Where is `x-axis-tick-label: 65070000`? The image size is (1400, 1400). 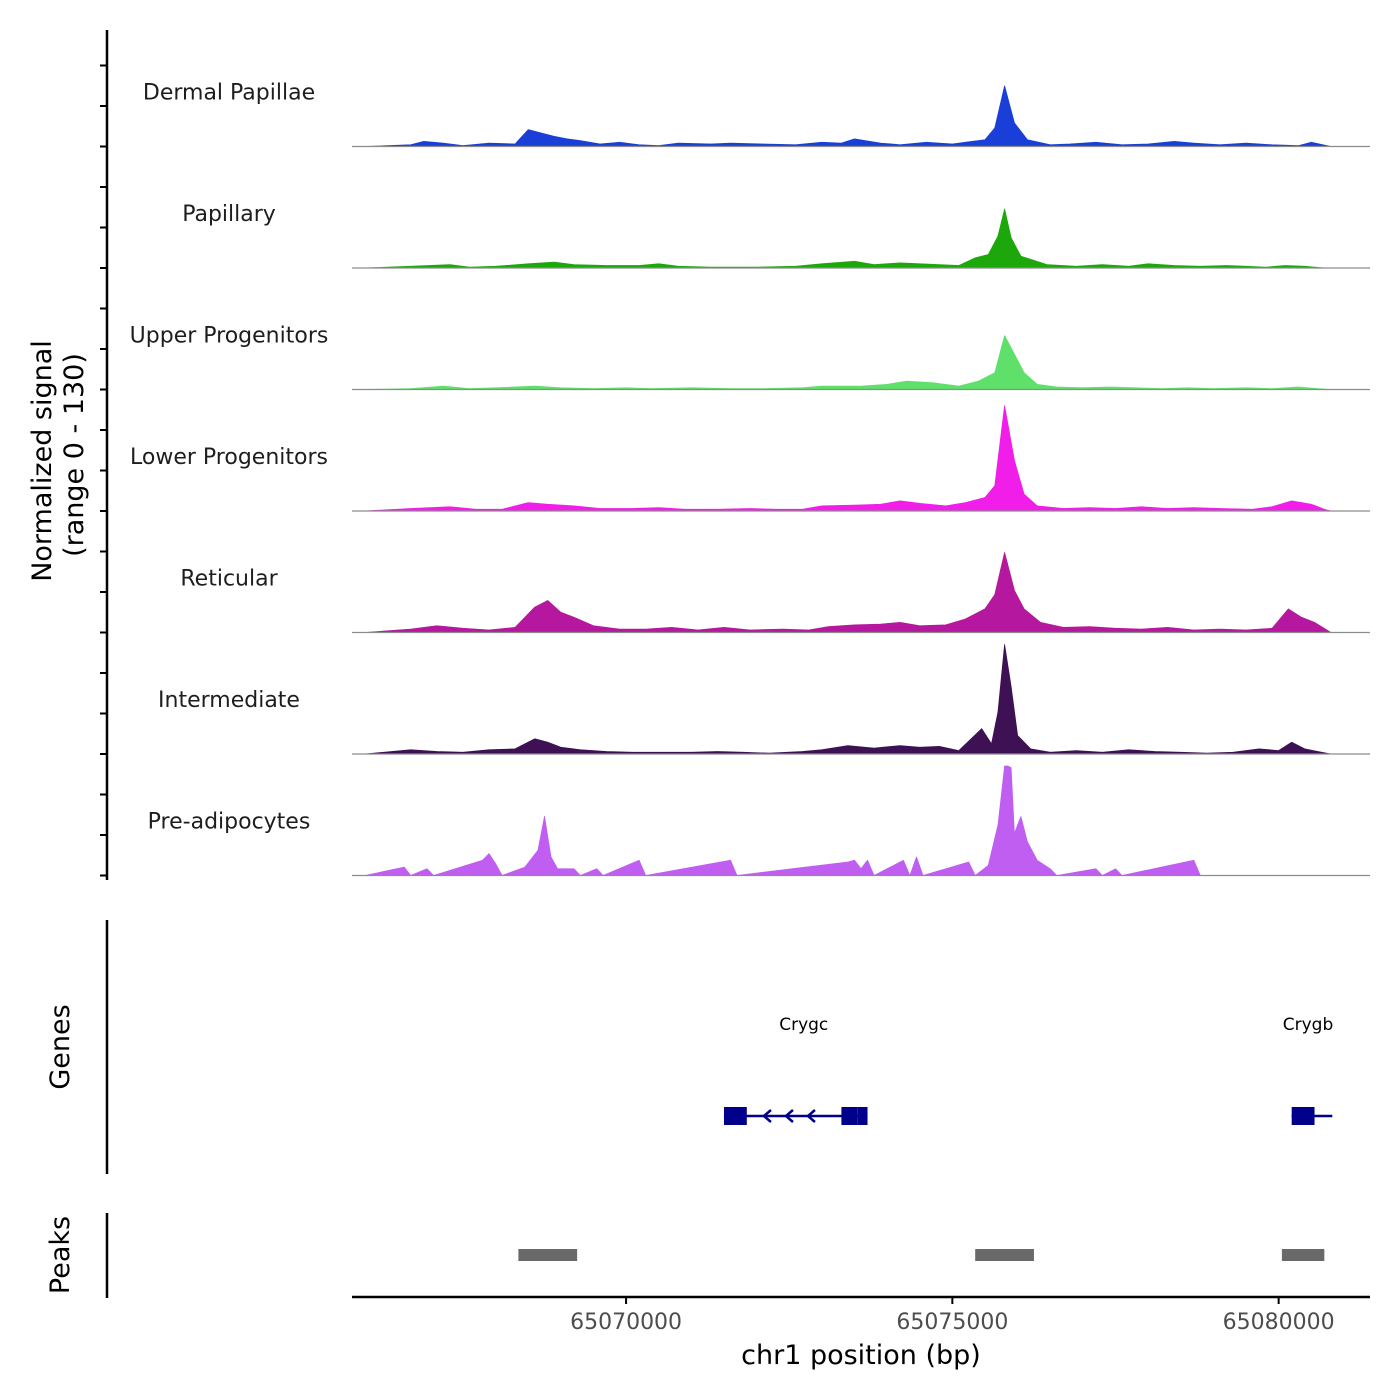 x-axis-tick-label: 65070000 is located at coordinates (626, 1322).